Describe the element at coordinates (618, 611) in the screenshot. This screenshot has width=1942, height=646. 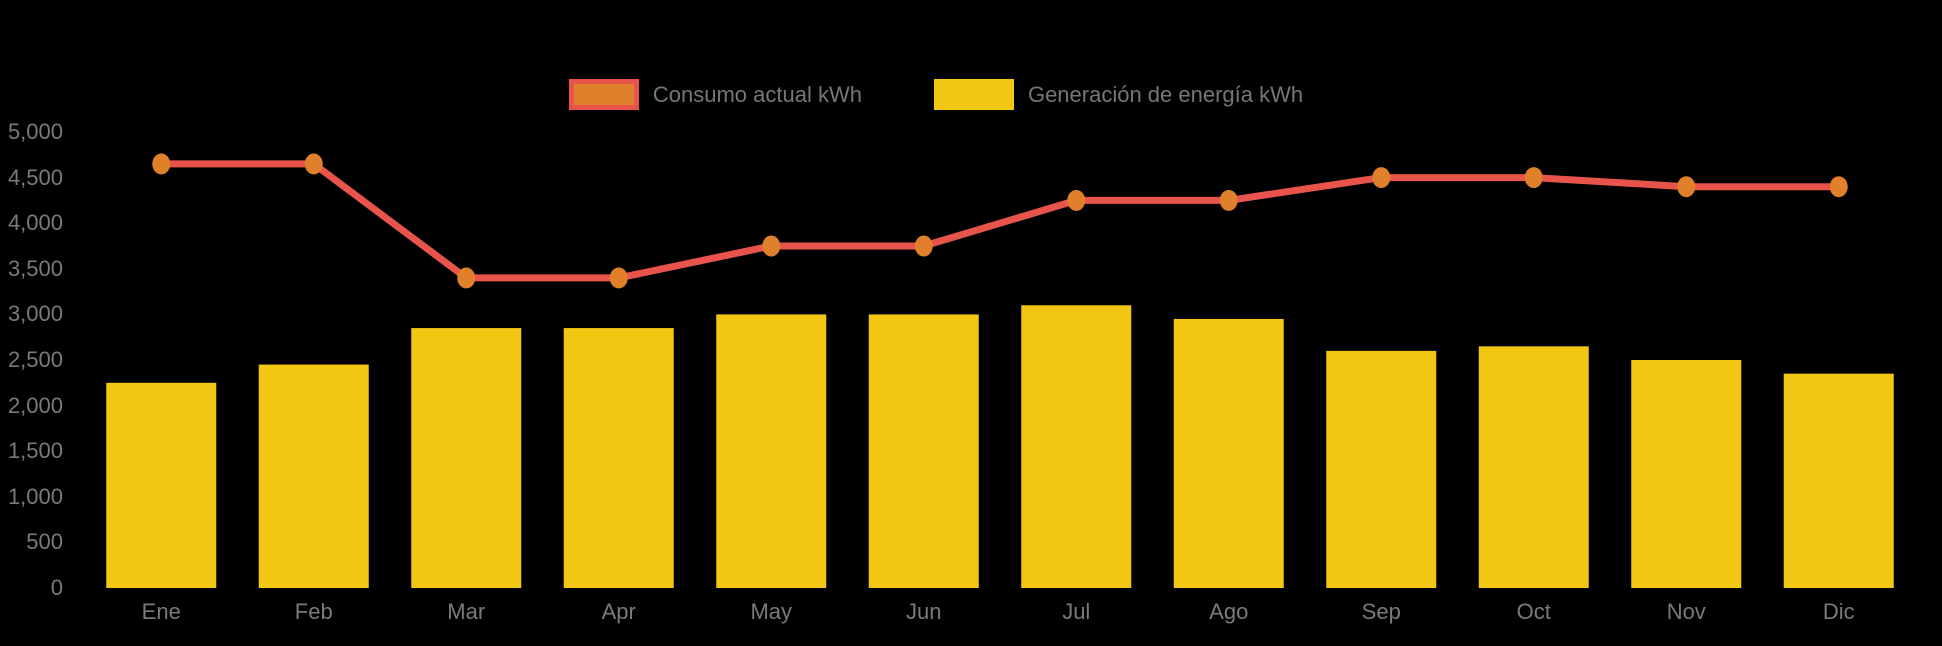
I see `x-tick-label-apr: Apr` at that location.